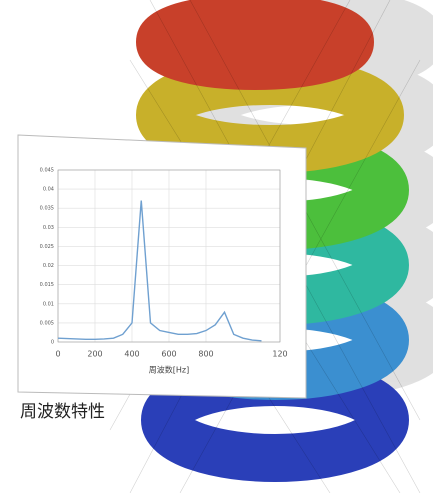 The width and height of the screenshot is (433, 493). I want to click on y-tick-label: 0, so click(52, 343).